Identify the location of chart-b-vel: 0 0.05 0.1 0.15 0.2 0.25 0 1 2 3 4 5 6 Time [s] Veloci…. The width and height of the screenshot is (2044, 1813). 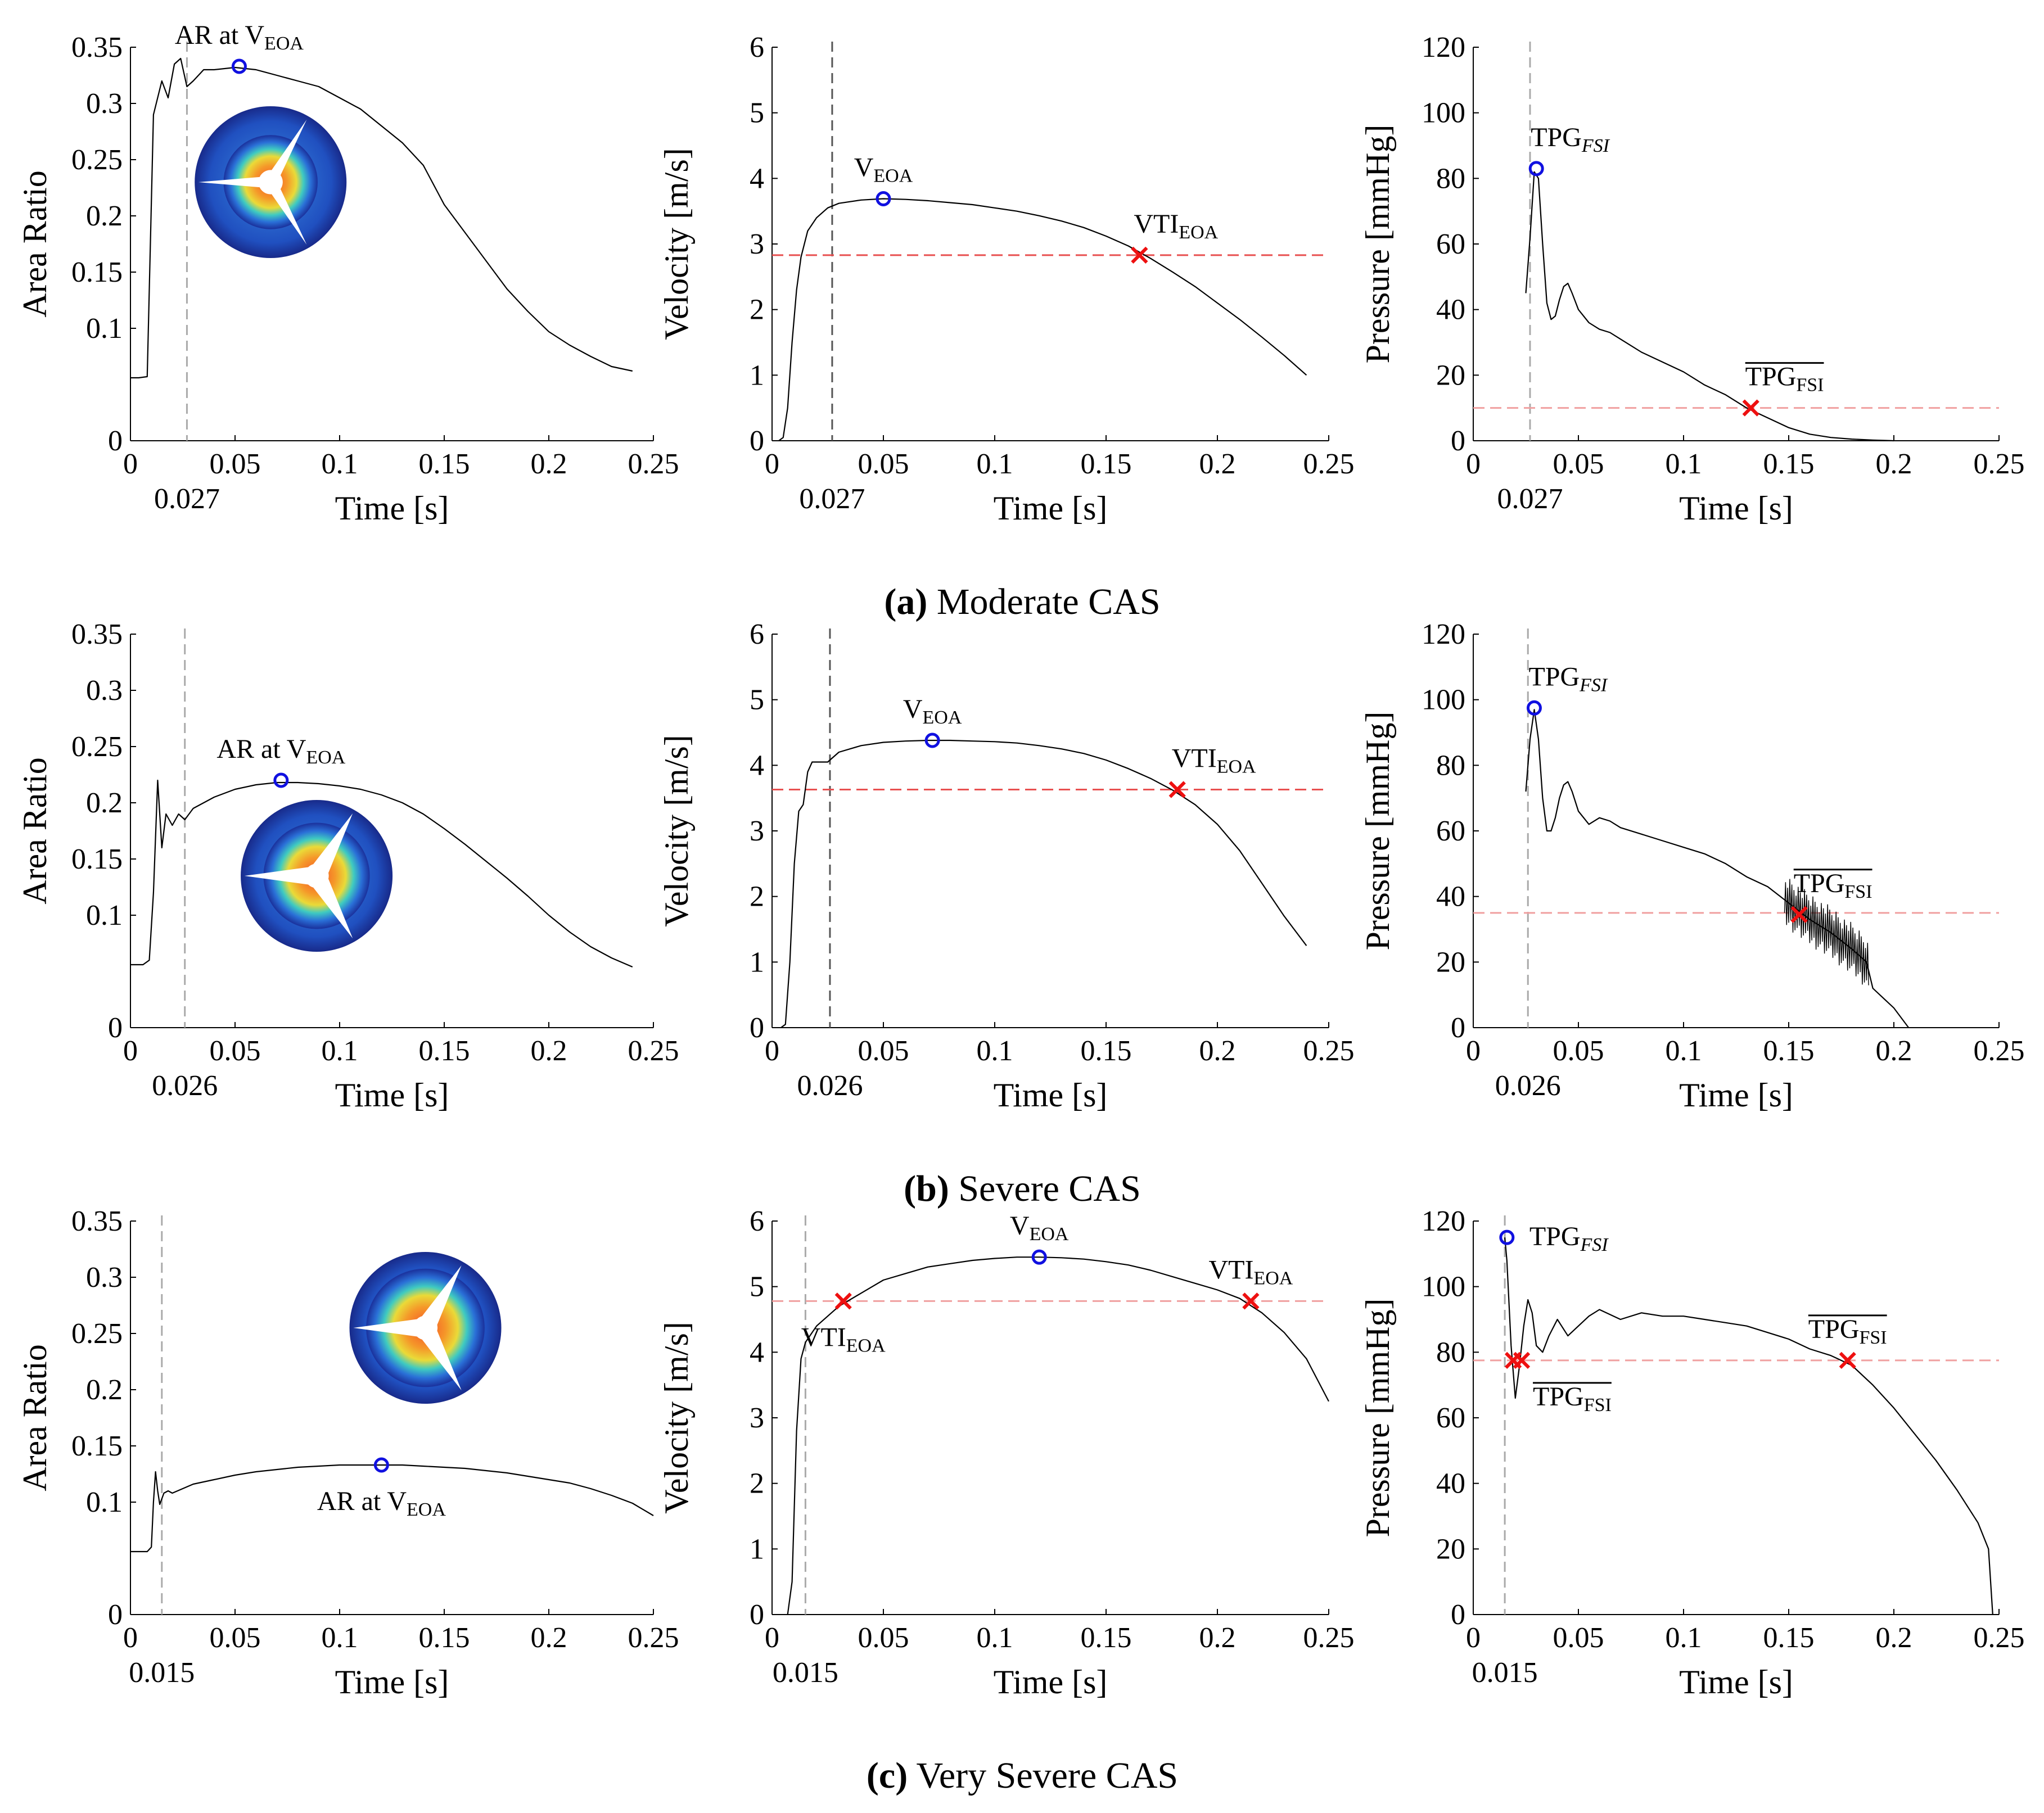
(1007, 866).